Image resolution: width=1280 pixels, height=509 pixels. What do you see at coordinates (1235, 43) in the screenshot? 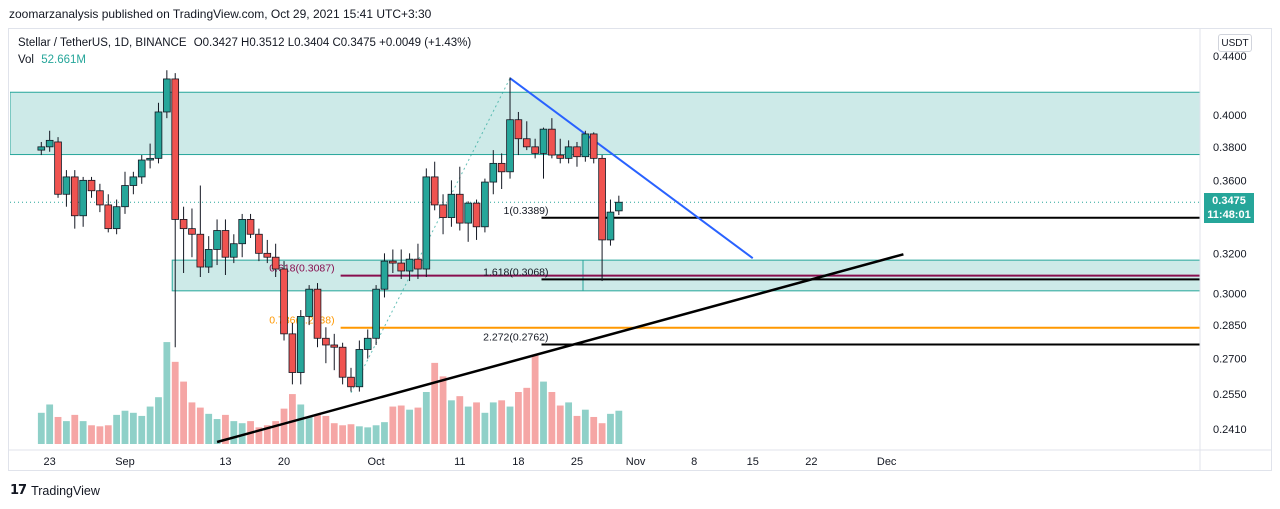
I see `currency-button: USDT` at bounding box center [1235, 43].